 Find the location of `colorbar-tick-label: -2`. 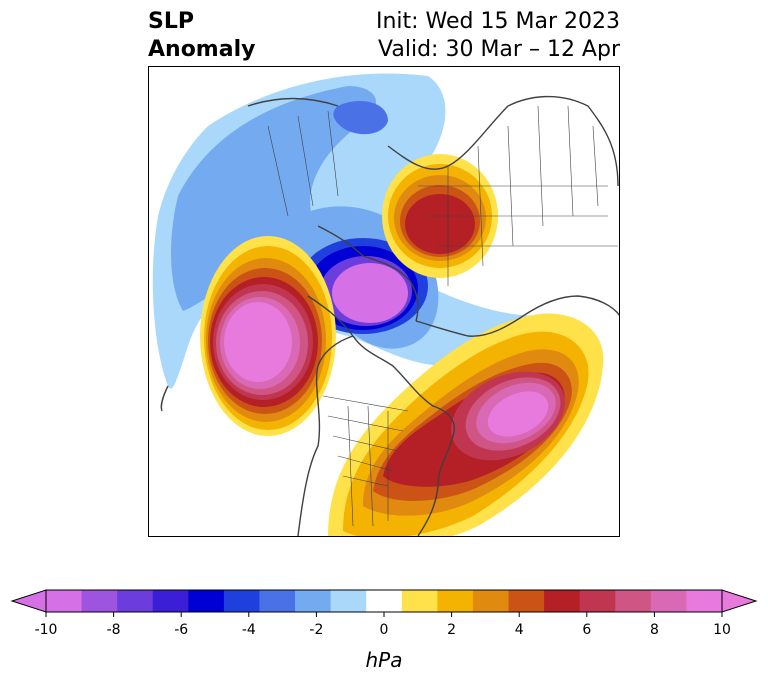

colorbar-tick-label: -2 is located at coordinates (316, 630).